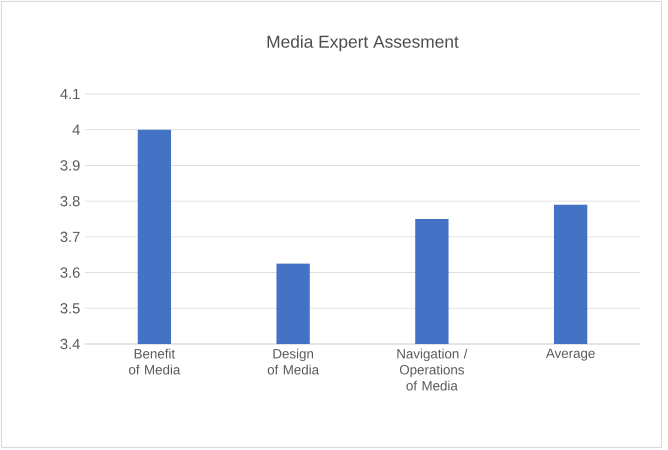  Describe the element at coordinates (294, 361) in the screenshot. I see `x-tick-label: Design of Media` at that location.